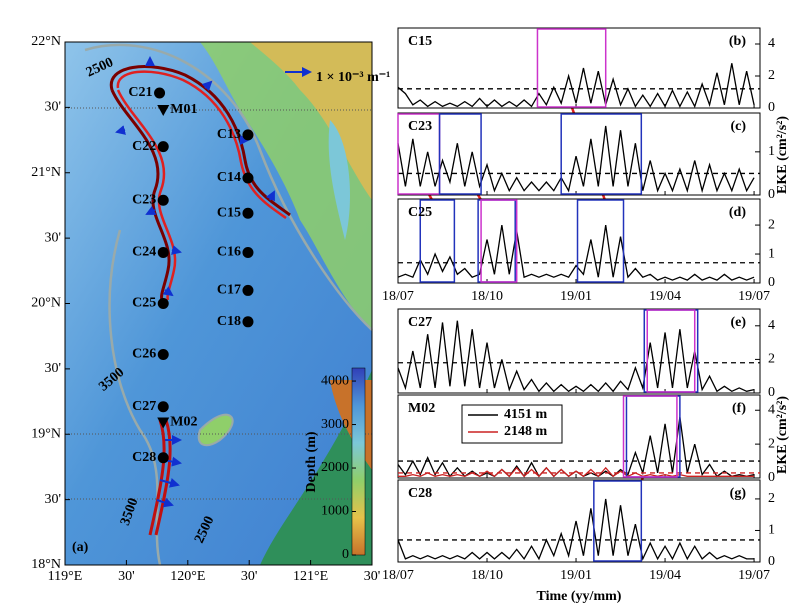 The height and width of the screenshot is (611, 795). I want to click on legend-label: 2148 m, so click(526, 431).